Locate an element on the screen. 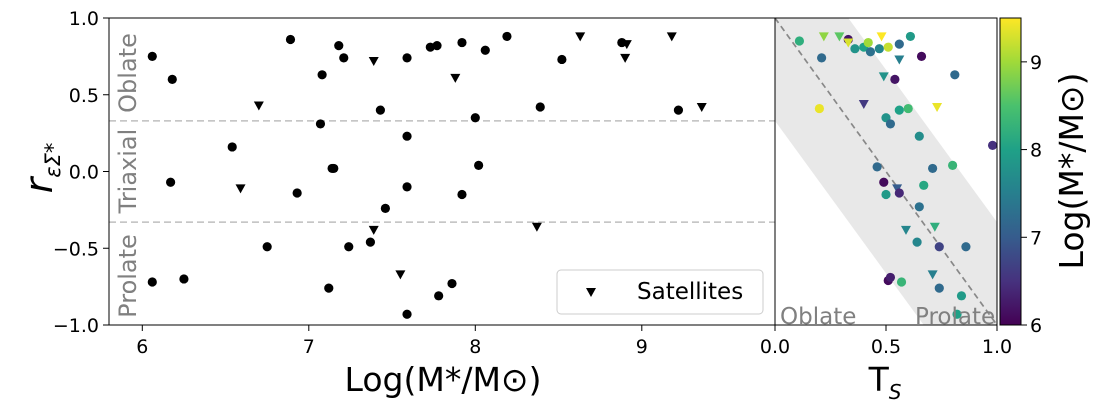 The width and height of the screenshot is (1097, 413). colorbar-tick-label: 7 is located at coordinates (1036, 238).